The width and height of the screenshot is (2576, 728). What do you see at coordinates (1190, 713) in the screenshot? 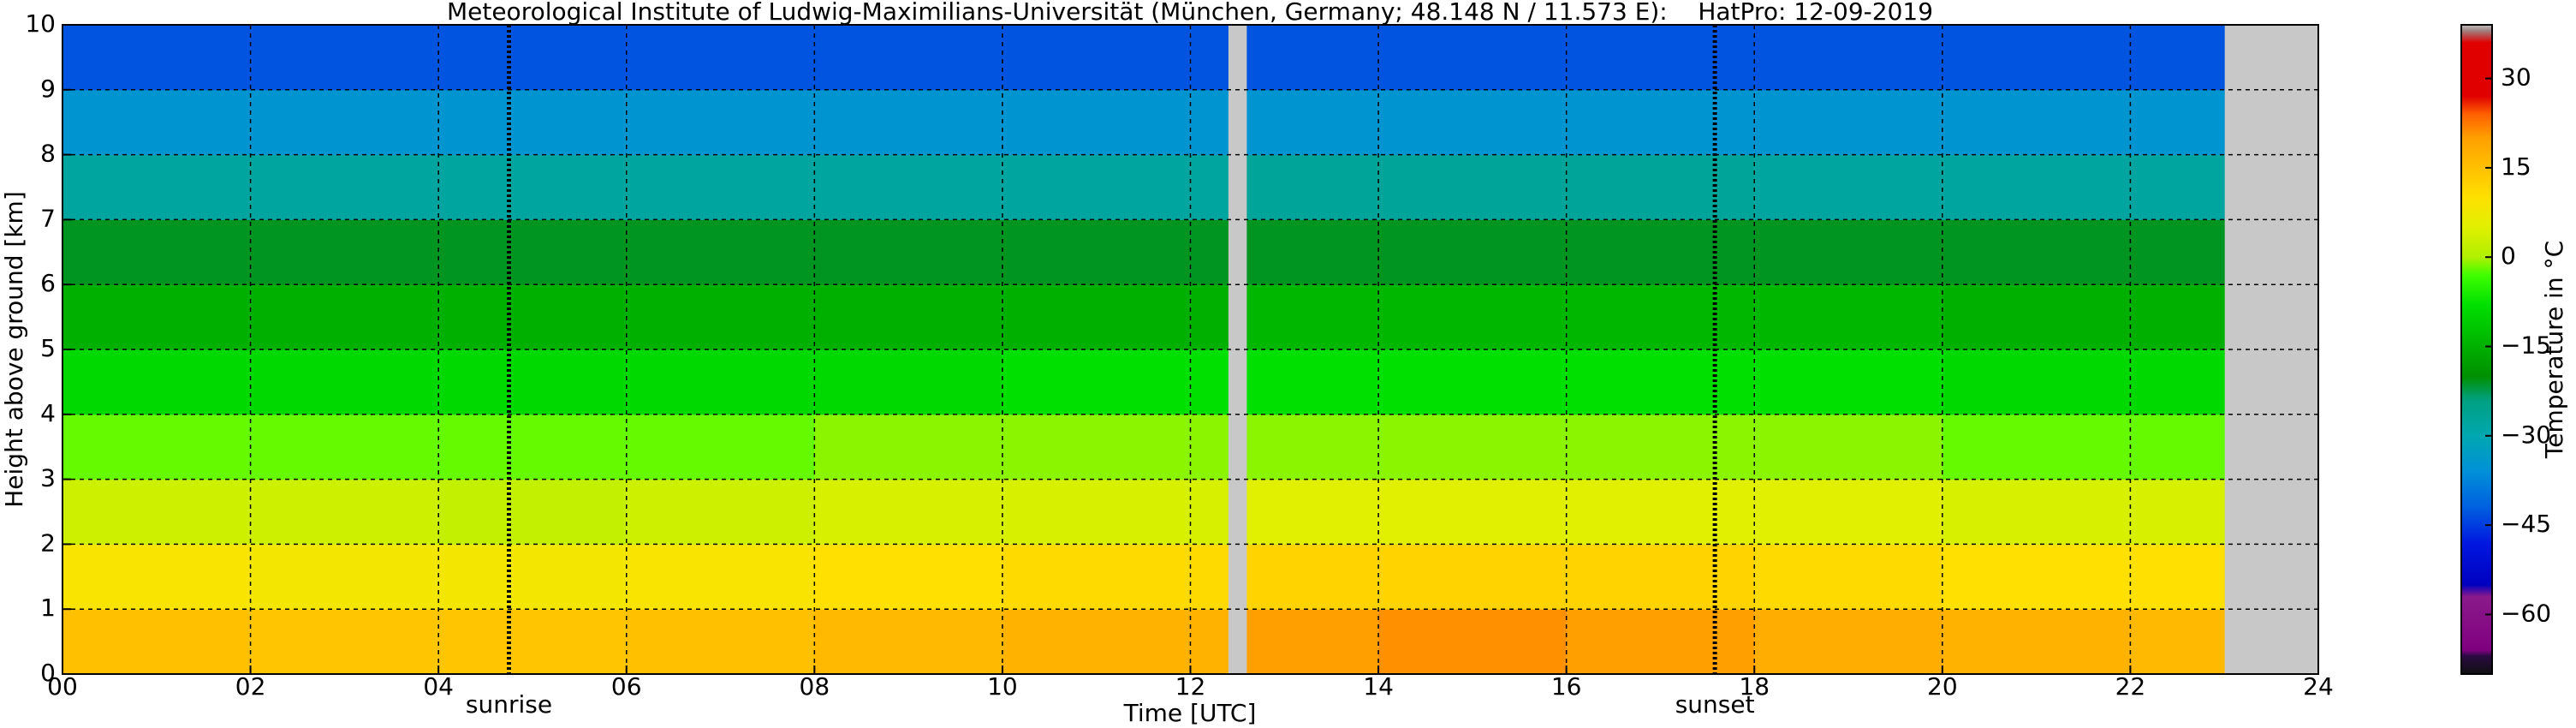
I see `x-axis-label: Time [UTC]` at bounding box center [1190, 713].